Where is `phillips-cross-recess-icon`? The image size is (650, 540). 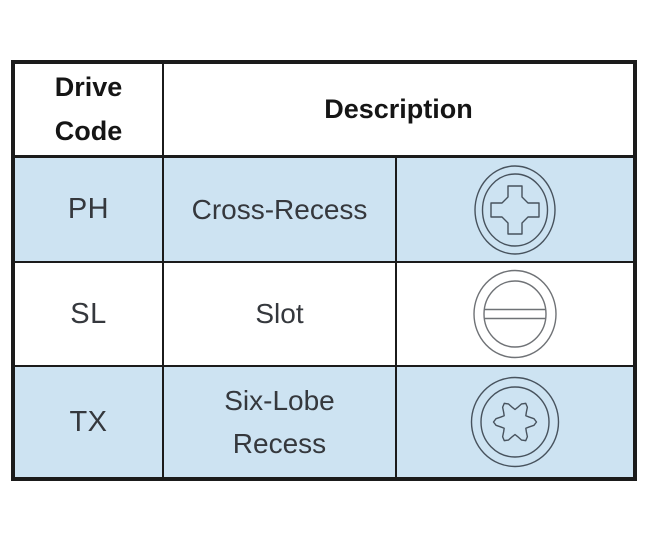 phillips-cross-recess-icon is located at coordinates (515, 209).